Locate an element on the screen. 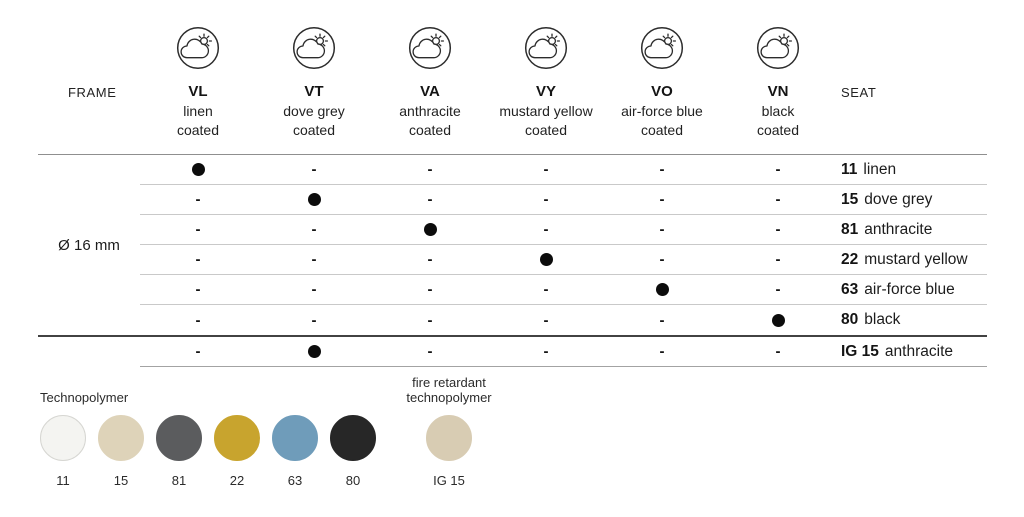  fire-retardant-group: fire retardant technopolymer IG 15 is located at coordinates (449, 431).